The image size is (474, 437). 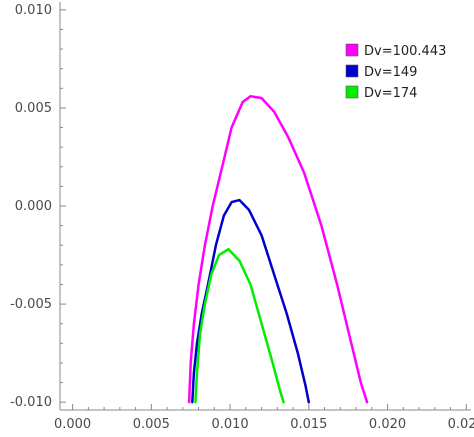 I want to click on y-tick-label: 0.005, so click(x=33, y=108).